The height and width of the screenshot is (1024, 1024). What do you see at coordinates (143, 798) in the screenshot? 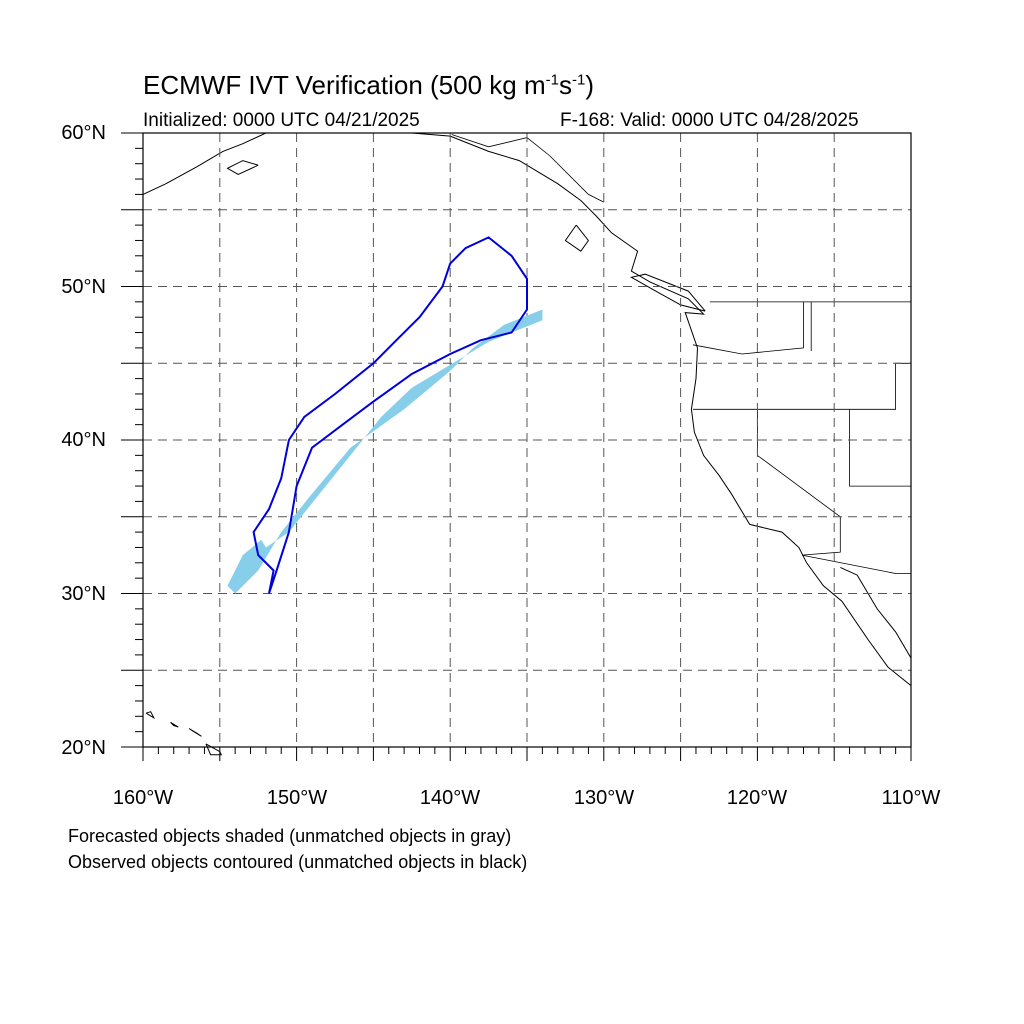
I see `lon-label-160w: 160°W` at bounding box center [143, 798].